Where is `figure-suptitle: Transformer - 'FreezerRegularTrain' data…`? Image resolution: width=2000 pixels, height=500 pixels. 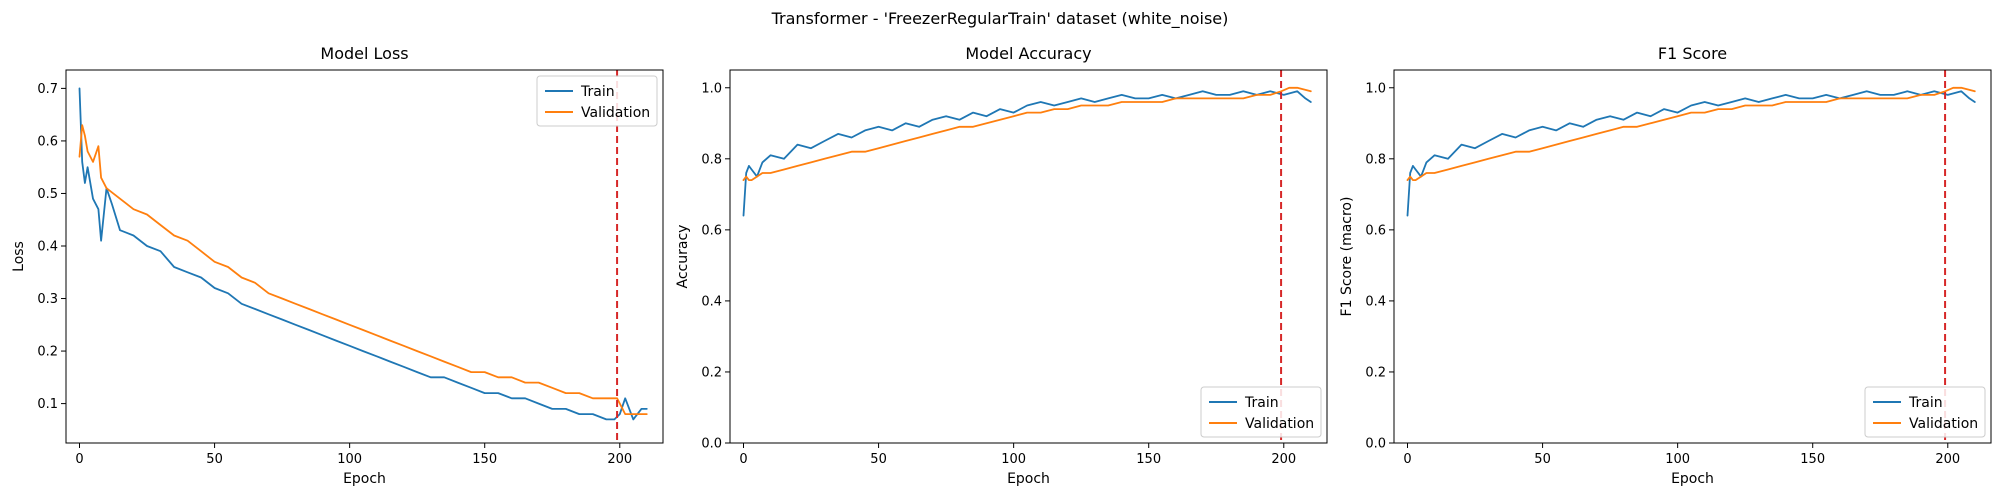
figure-suptitle: Transformer - 'FreezerRegularTrain' data… is located at coordinates (1000, 19).